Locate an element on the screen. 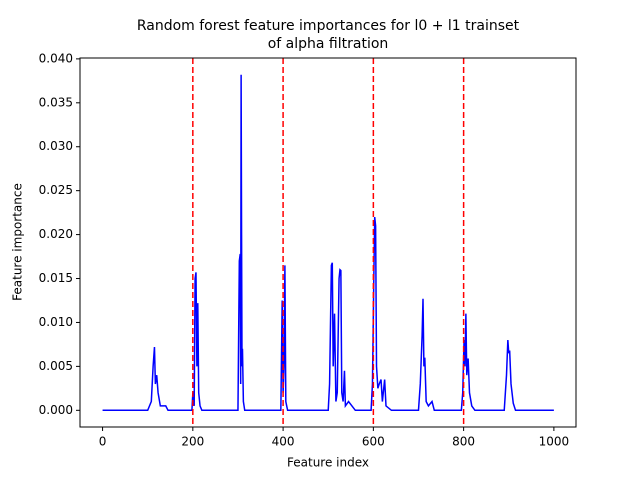 This screenshot has height=480, width=640. y-tick-label: 0.010 is located at coordinates (56, 322).